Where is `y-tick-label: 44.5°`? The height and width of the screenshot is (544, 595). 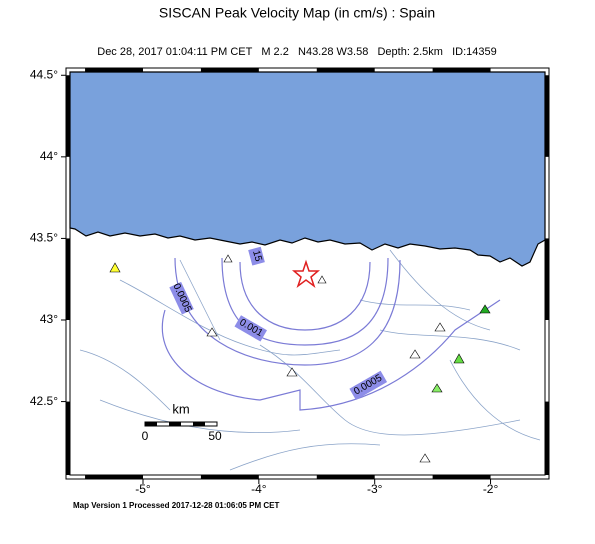
y-tick-label: 44.5° is located at coordinates (44, 74).